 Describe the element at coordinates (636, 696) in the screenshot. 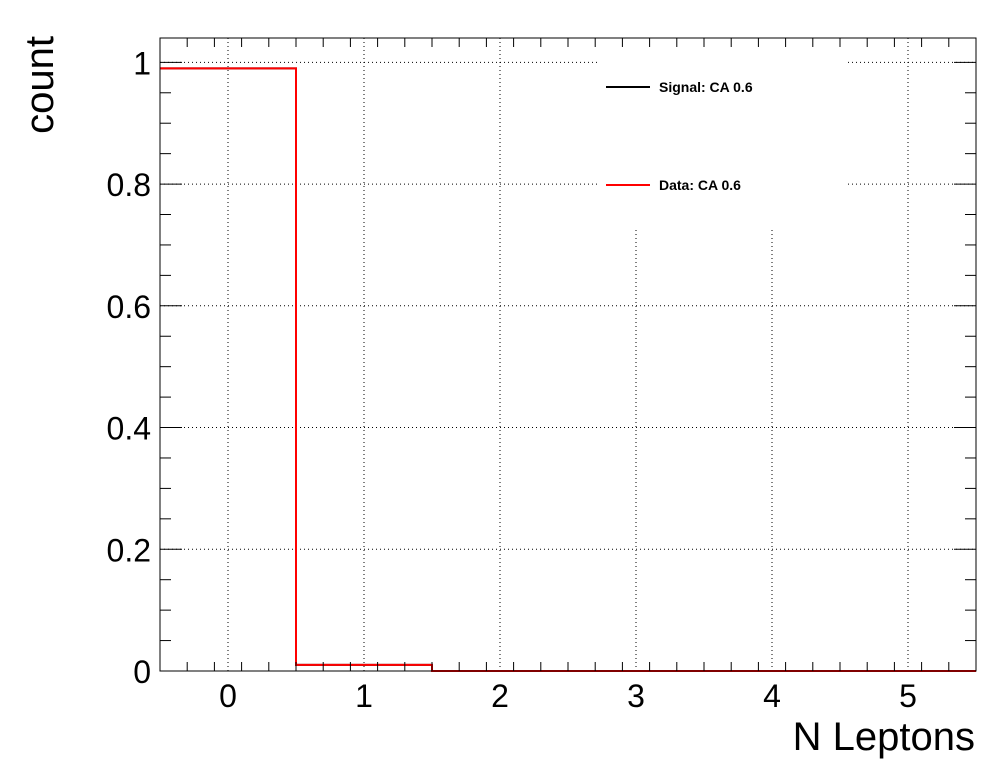

I see `x-tick-label: 3` at that location.